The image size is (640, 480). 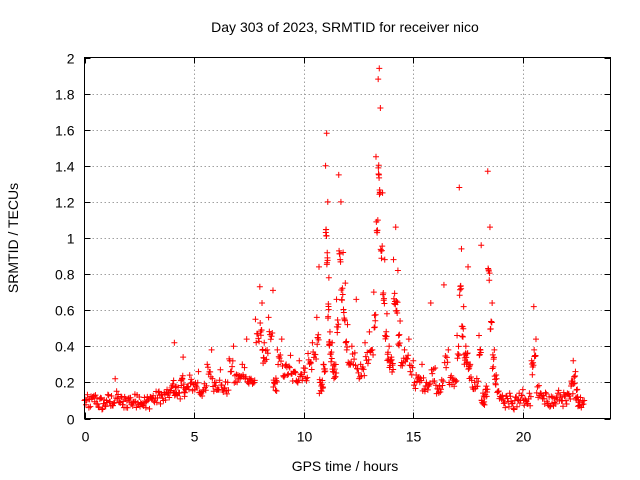 What do you see at coordinates (65, 383) in the screenshot?
I see `y-tick-label: 0.2` at bounding box center [65, 383].